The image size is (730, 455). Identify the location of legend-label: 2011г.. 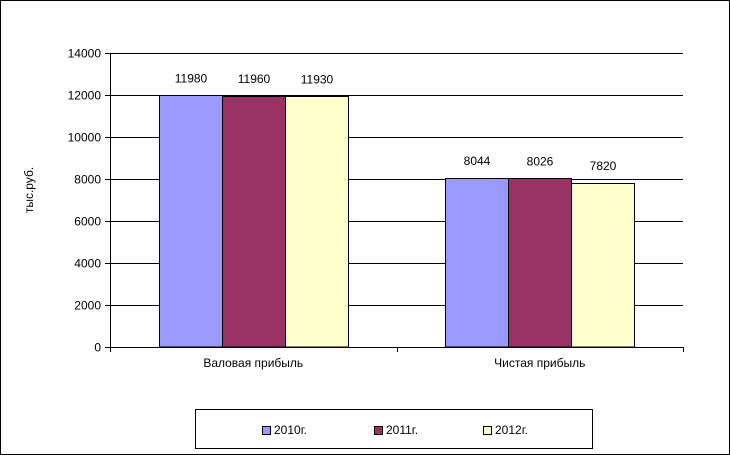
(402, 430).